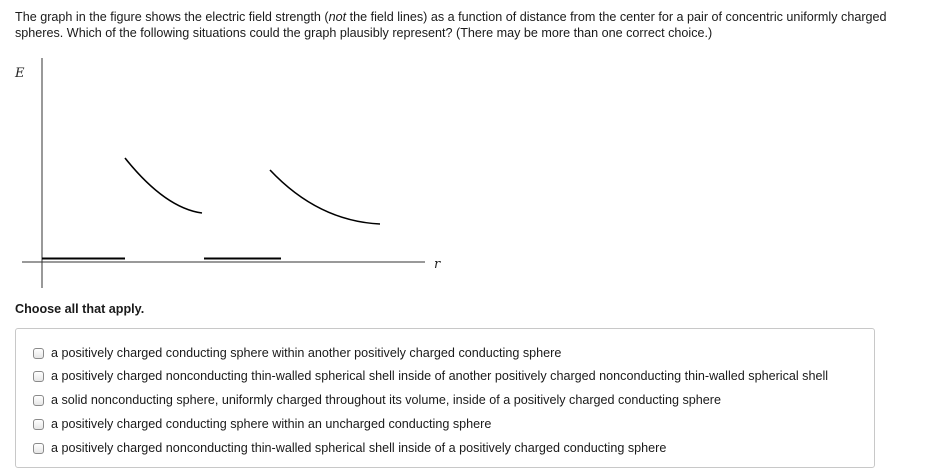  I want to click on question-emphasis: not, so click(337, 17).